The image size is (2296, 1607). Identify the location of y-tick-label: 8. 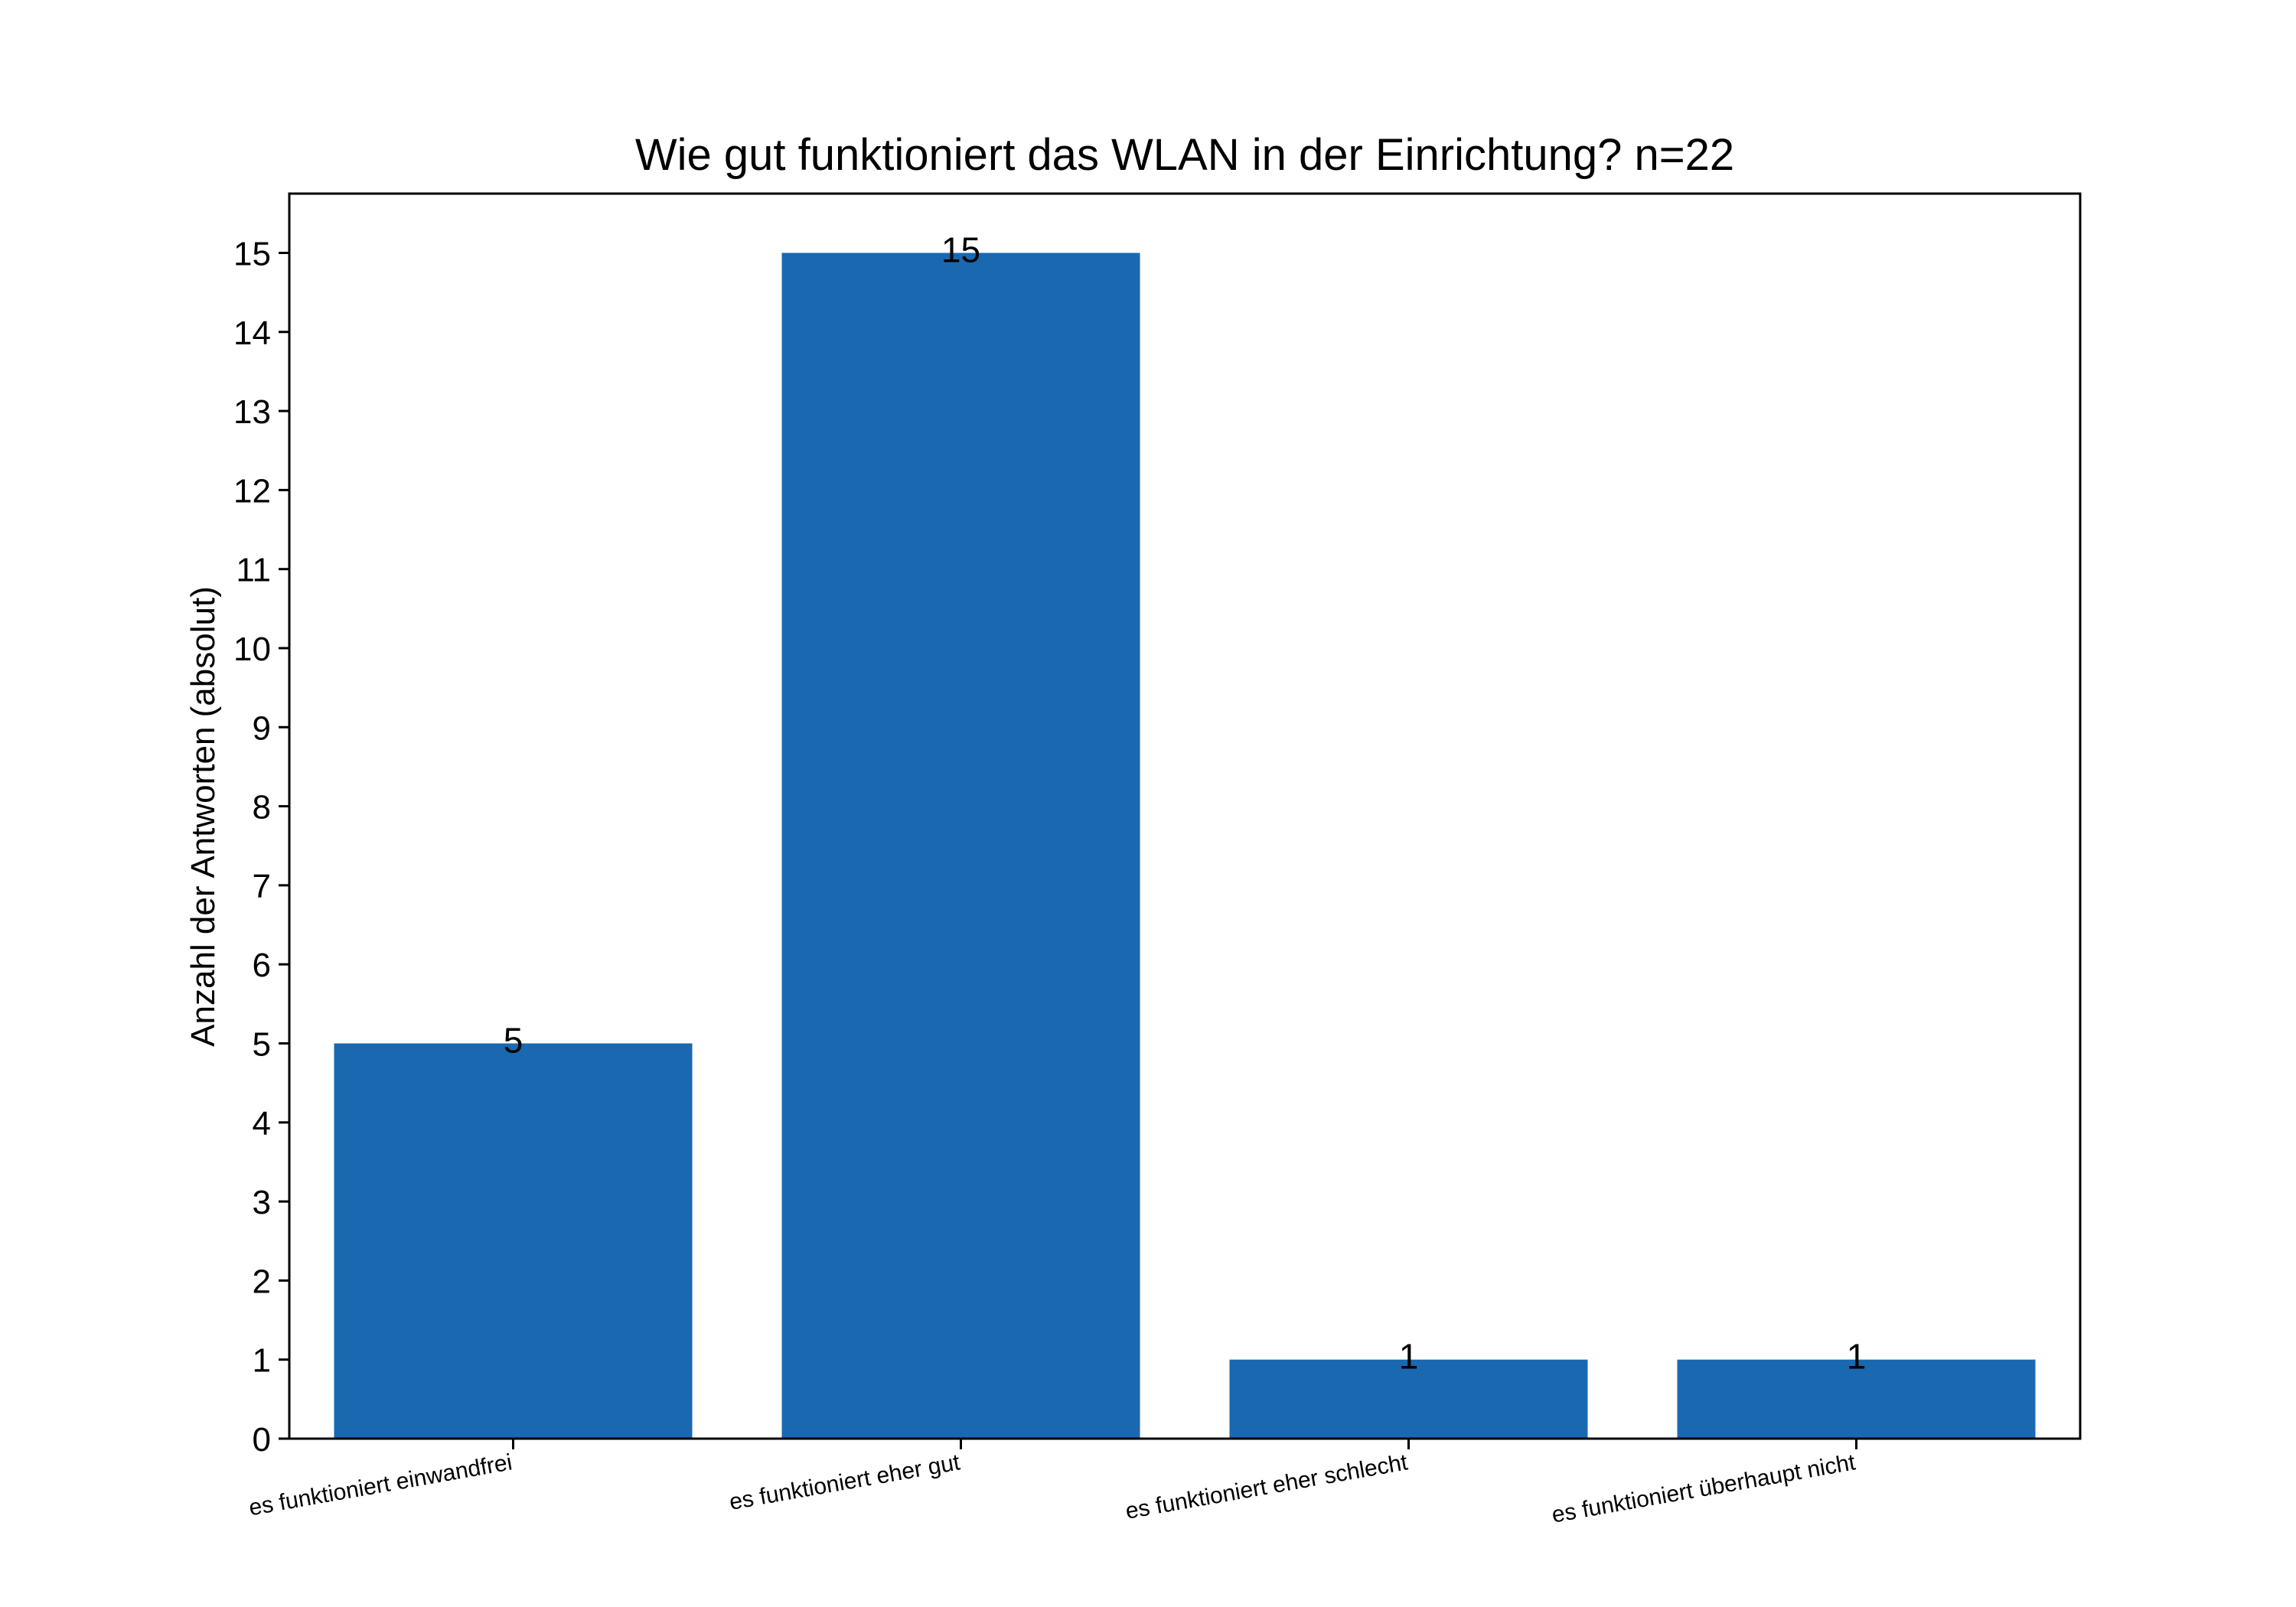
(262, 808).